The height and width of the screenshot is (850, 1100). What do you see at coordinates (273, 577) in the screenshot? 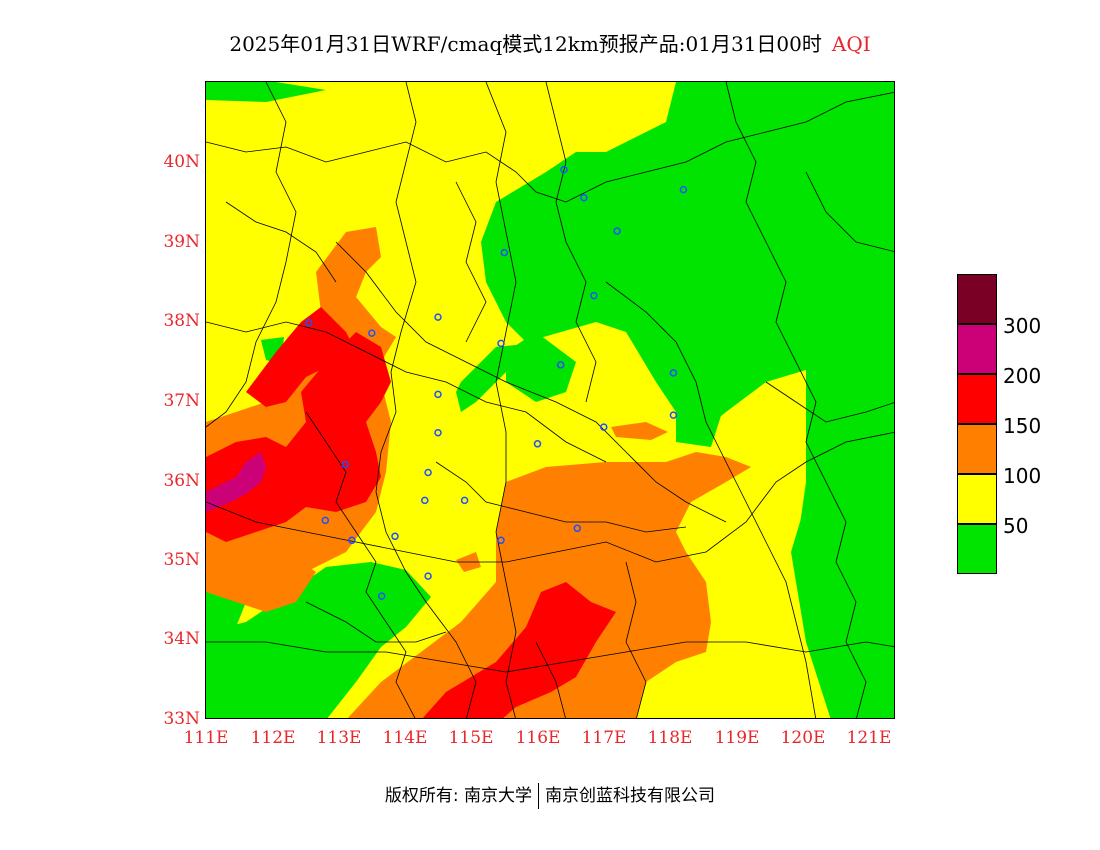
I see `zone-orange-southwest-lobe` at bounding box center [273, 577].